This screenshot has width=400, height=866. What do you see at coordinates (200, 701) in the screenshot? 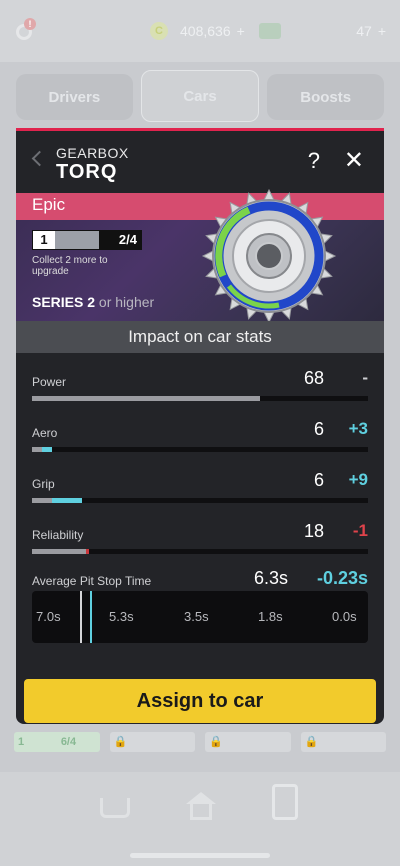
I see `assign-to-car-button: Assign to car` at bounding box center [200, 701].